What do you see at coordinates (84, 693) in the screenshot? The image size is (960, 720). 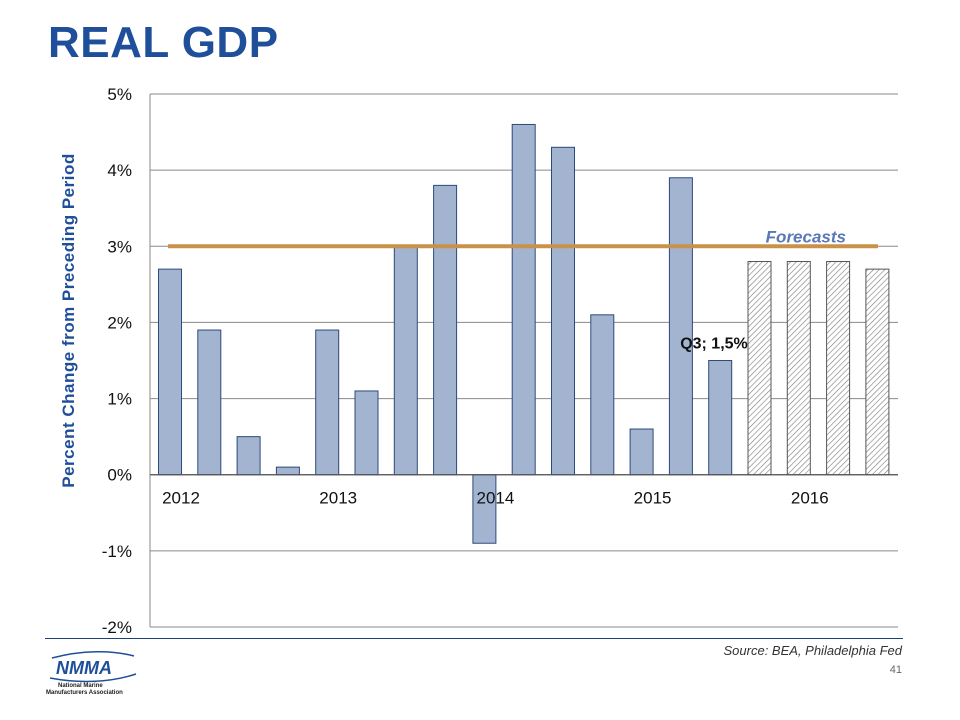 I see `logo-subtitle-2: Manufacturers Association` at bounding box center [84, 693].